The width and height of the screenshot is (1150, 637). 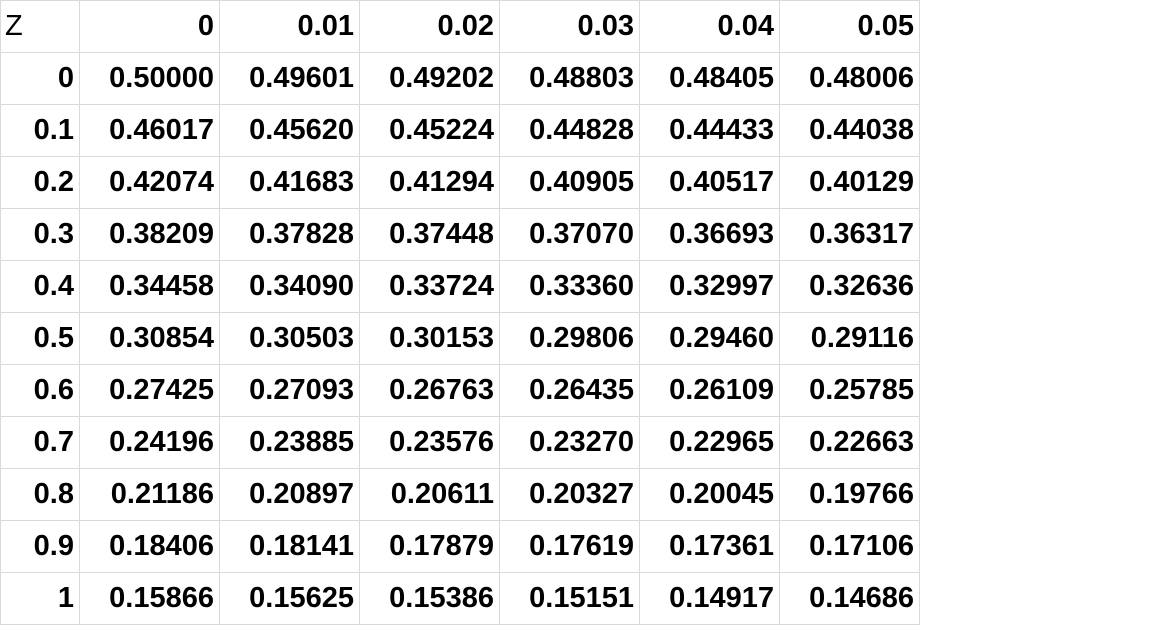 What do you see at coordinates (289, 546) in the screenshot?
I see `value-cell: 0.18141` at bounding box center [289, 546].